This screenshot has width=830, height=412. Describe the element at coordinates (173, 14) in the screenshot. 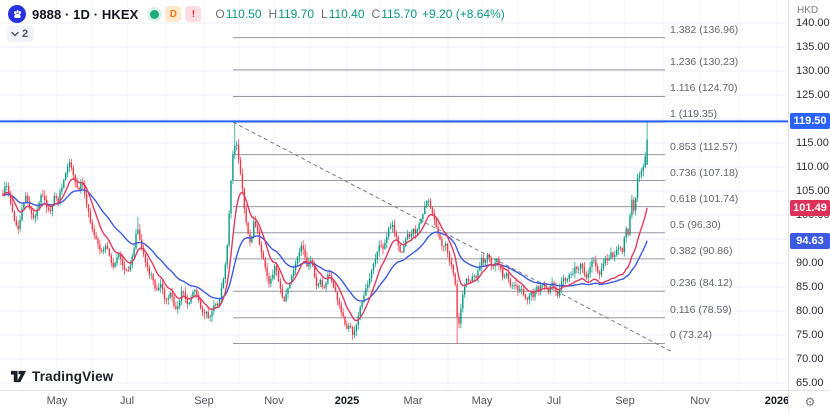

I see `timeframe-chip: D` at that location.